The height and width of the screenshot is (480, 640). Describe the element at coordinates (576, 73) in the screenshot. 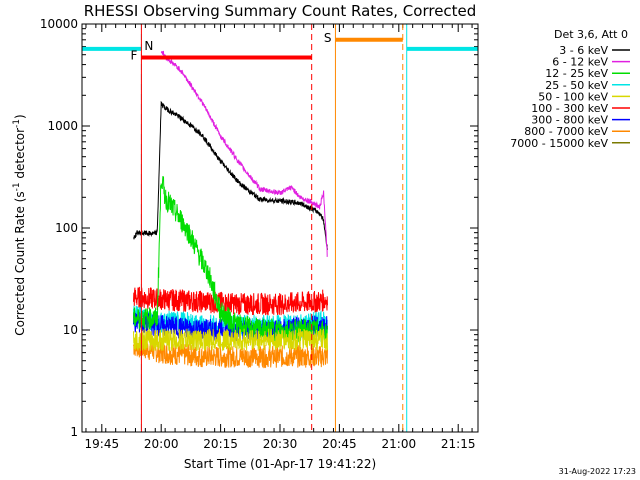

I see `legend-label: 12 - 25 keV` at that location.